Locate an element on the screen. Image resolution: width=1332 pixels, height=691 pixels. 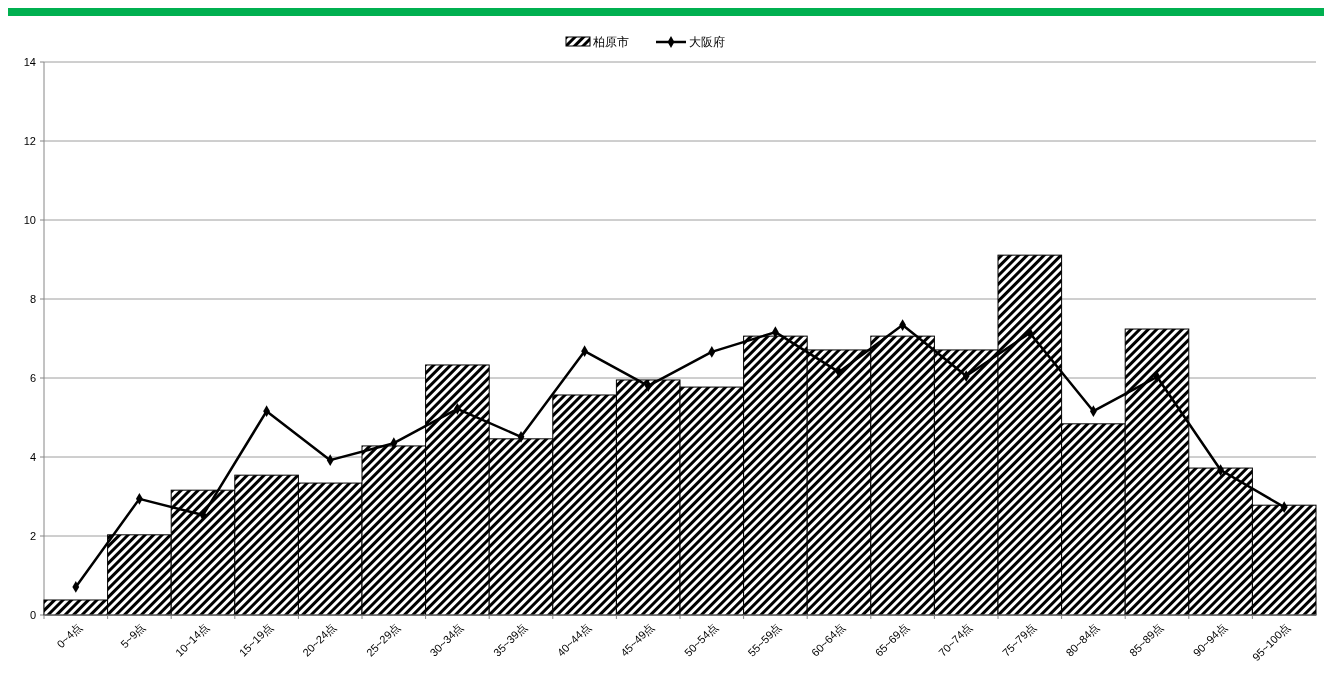
x-tick-label: 5~9点 is located at coordinates (133, 635).